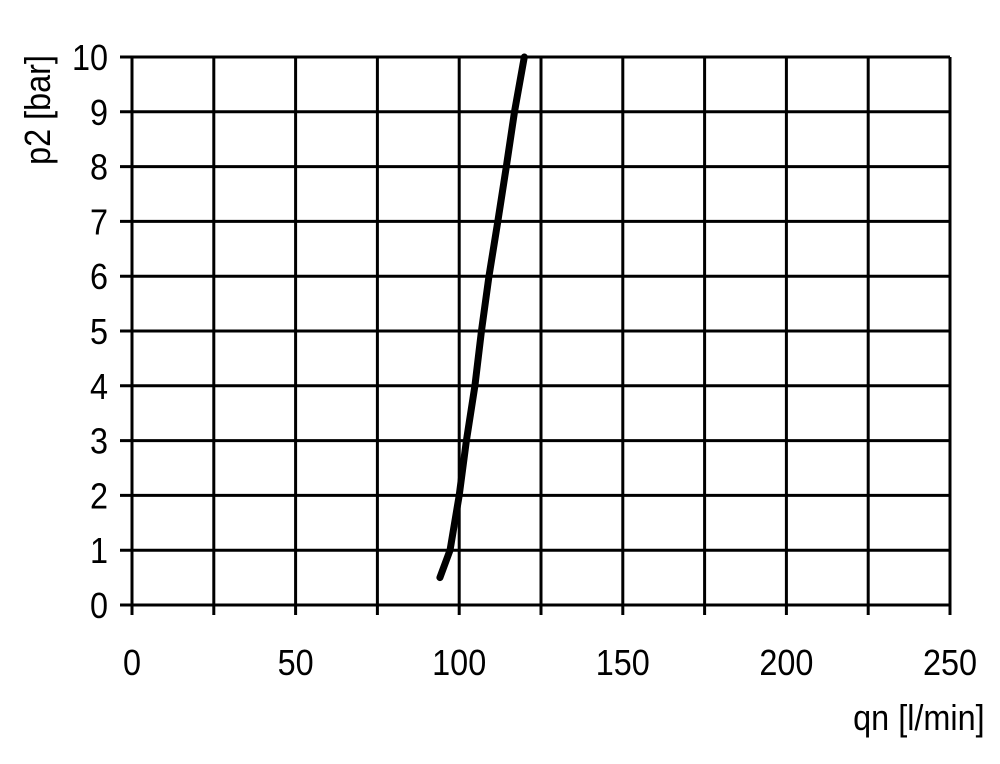  Describe the element at coordinates (99, 606) in the screenshot. I see `y-tick-label: 0` at that location.